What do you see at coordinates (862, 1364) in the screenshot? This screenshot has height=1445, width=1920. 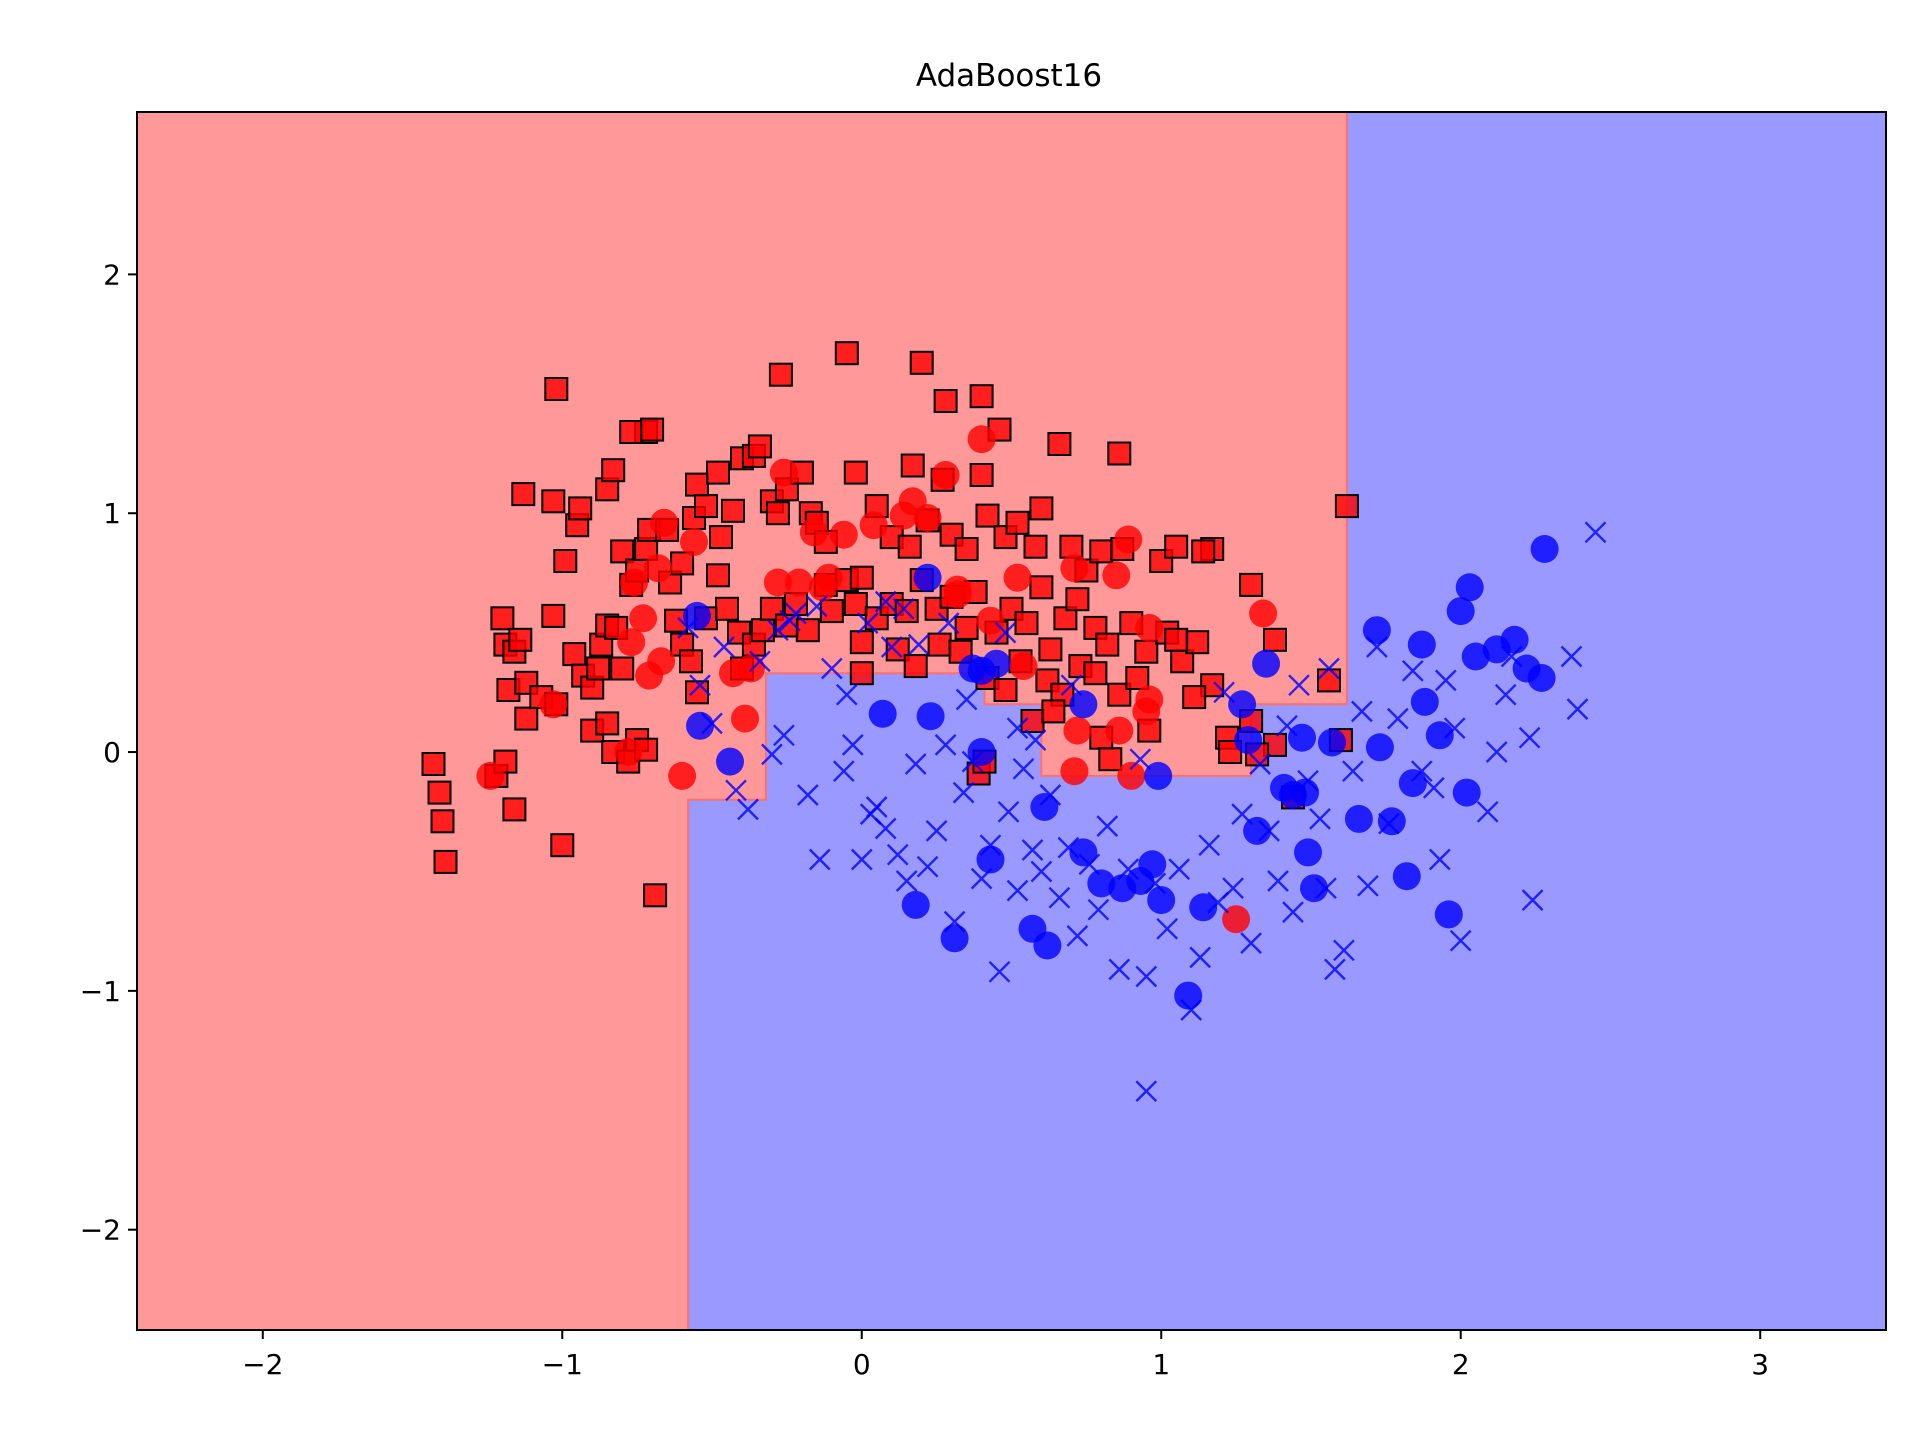 I see `x-tick-label: 0` at bounding box center [862, 1364].